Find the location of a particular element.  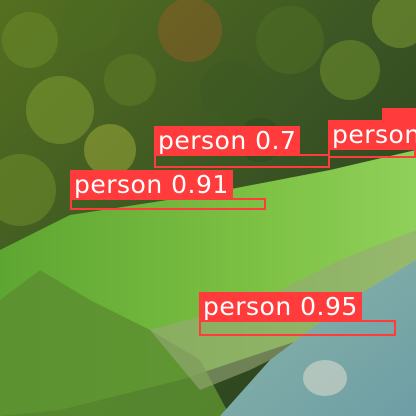

detection-label: person 0.91 is located at coordinates (151, 185).